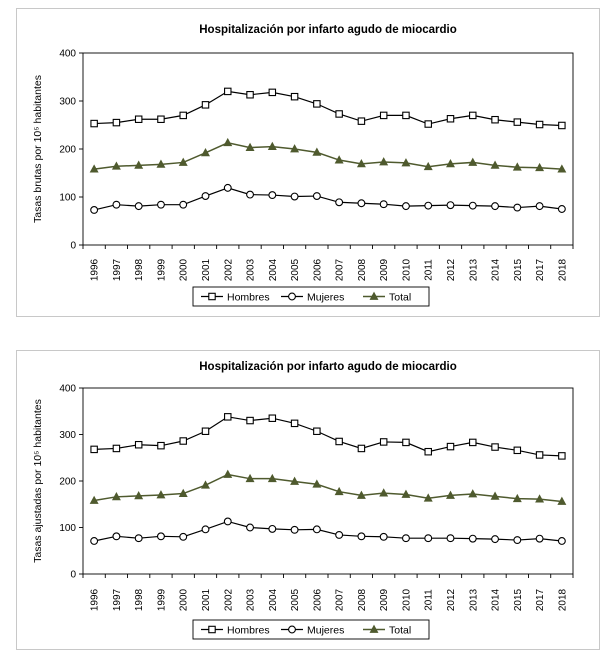 Image resolution: width=609 pixels, height=658 pixels. I want to click on data-point-mujeres-1997, so click(116, 536).